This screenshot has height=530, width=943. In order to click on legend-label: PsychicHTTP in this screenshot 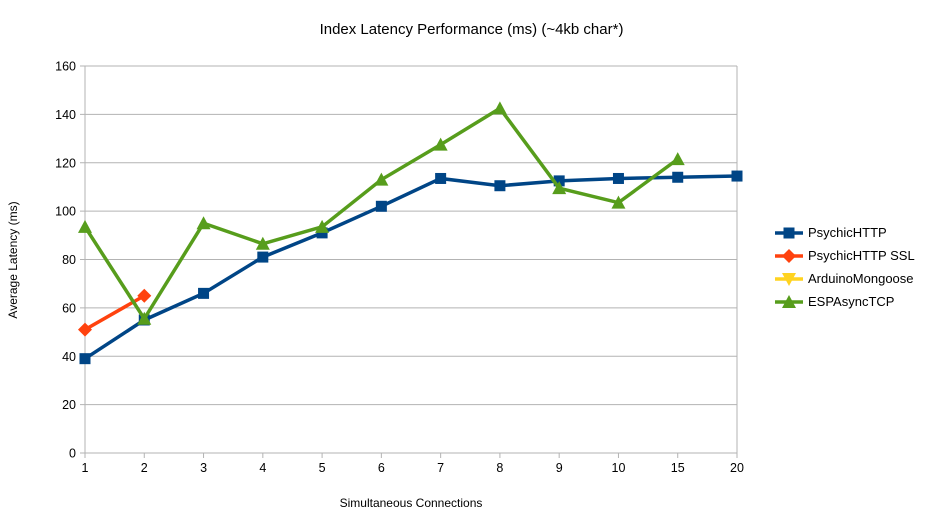, I will do `click(847, 232)`.